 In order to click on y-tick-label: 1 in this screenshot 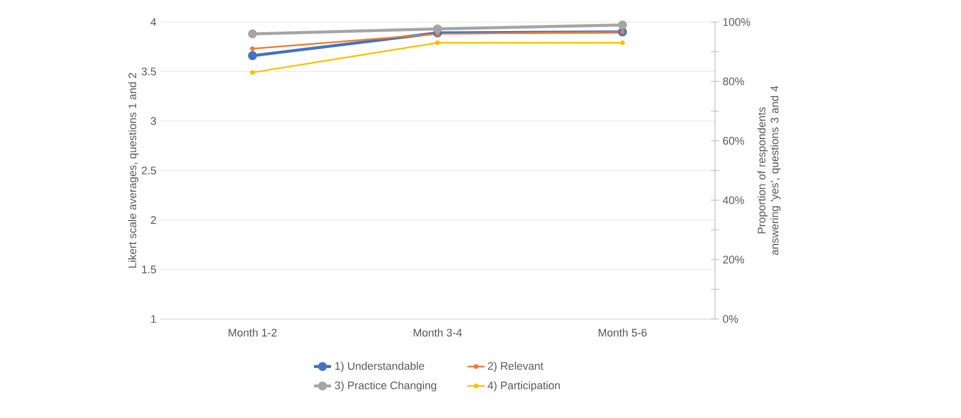, I will do `click(153, 319)`.